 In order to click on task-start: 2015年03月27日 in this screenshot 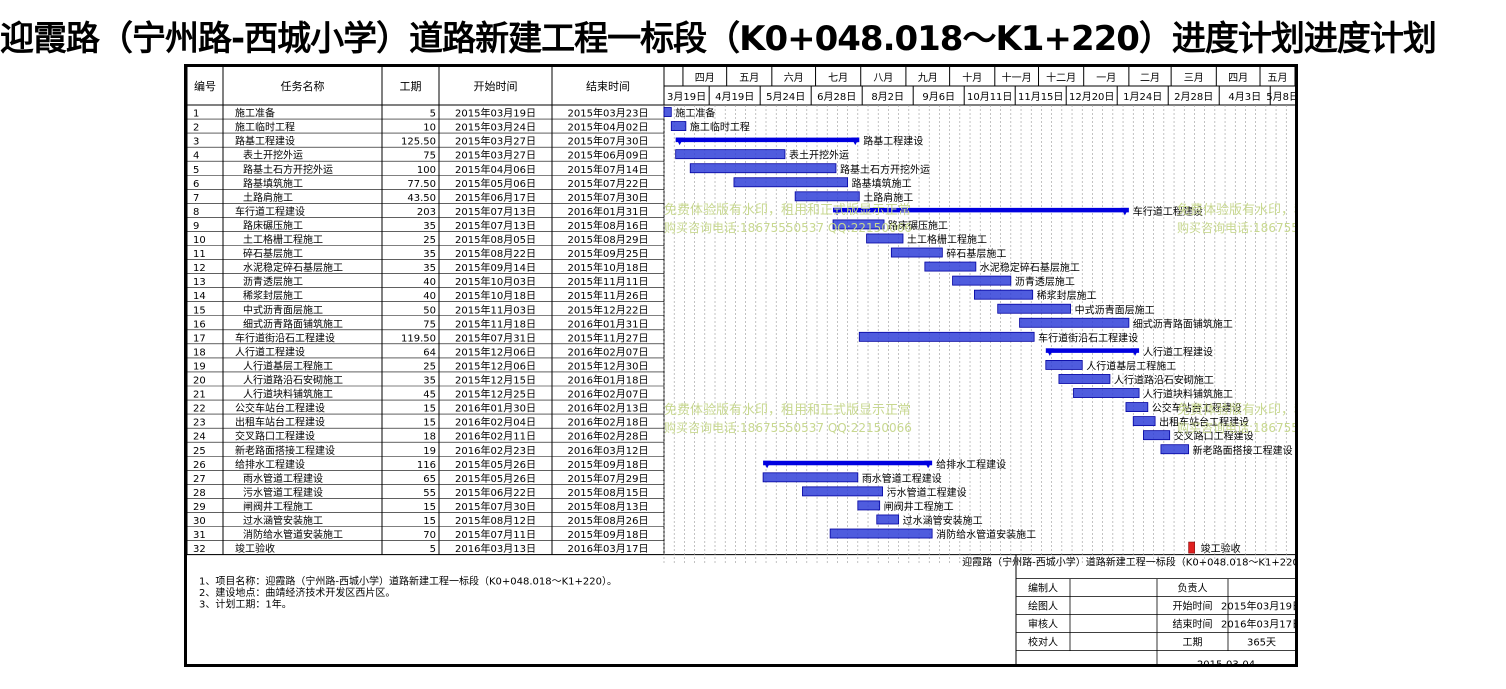, I will do `click(495, 141)`.